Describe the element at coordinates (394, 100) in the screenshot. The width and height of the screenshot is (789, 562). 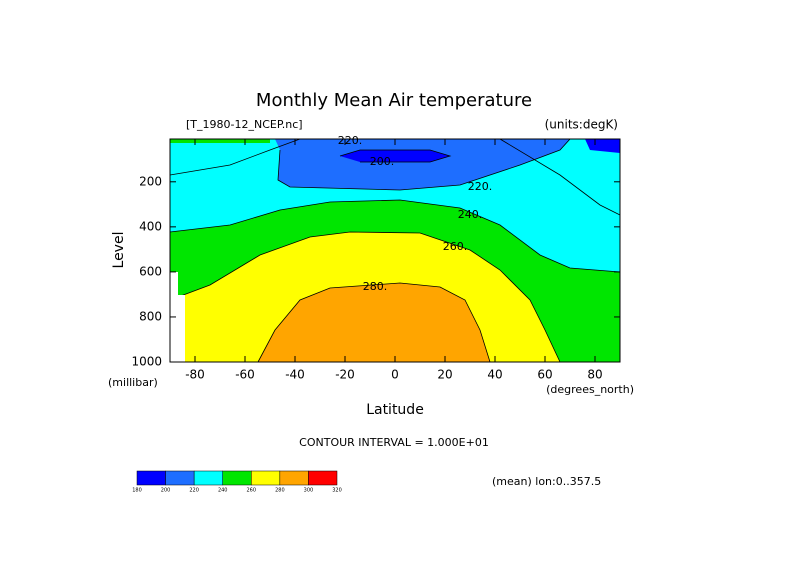
I see `chart-title: Monthly Mean Air temperature` at that location.